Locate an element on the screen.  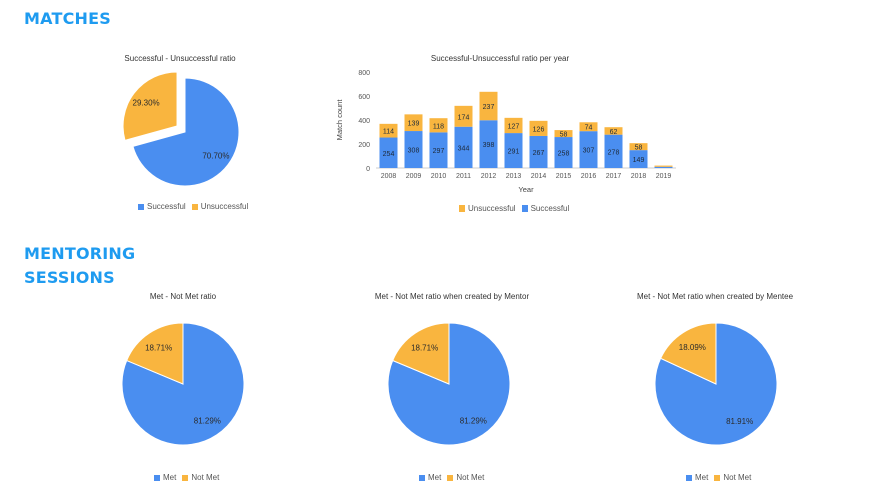
y-tick-label: 200 is located at coordinates (364, 145).